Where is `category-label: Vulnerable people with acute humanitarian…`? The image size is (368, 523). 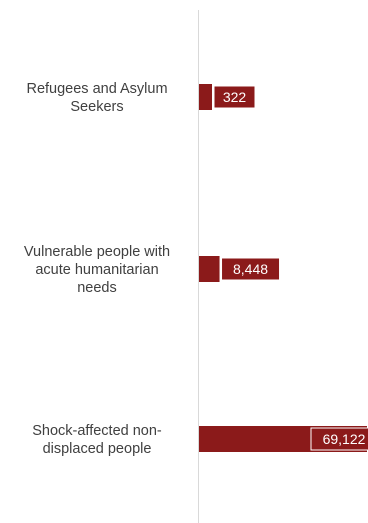
category-label: Vulnerable people with acute humanitarian… is located at coordinates (97, 270).